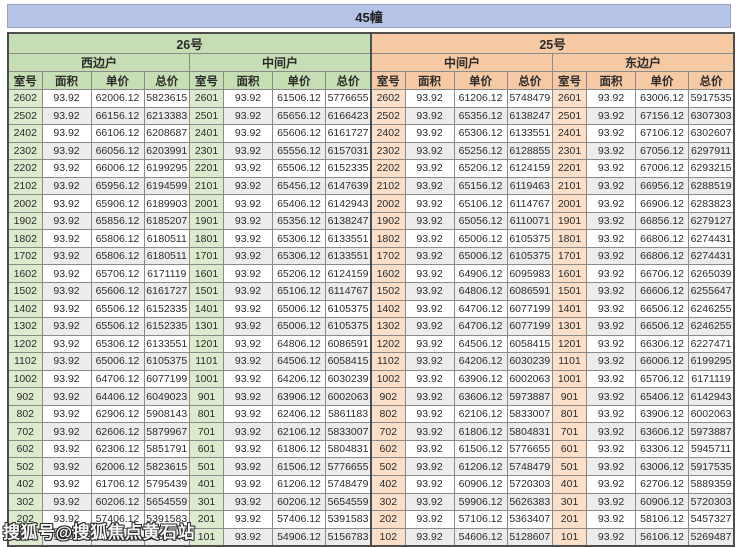 The width and height of the screenshot is (740, 547). What do you see at coordinates (570, 238) in the screenshot?
I see `room-number-cell: 1801` at bounding box center [570, 238].